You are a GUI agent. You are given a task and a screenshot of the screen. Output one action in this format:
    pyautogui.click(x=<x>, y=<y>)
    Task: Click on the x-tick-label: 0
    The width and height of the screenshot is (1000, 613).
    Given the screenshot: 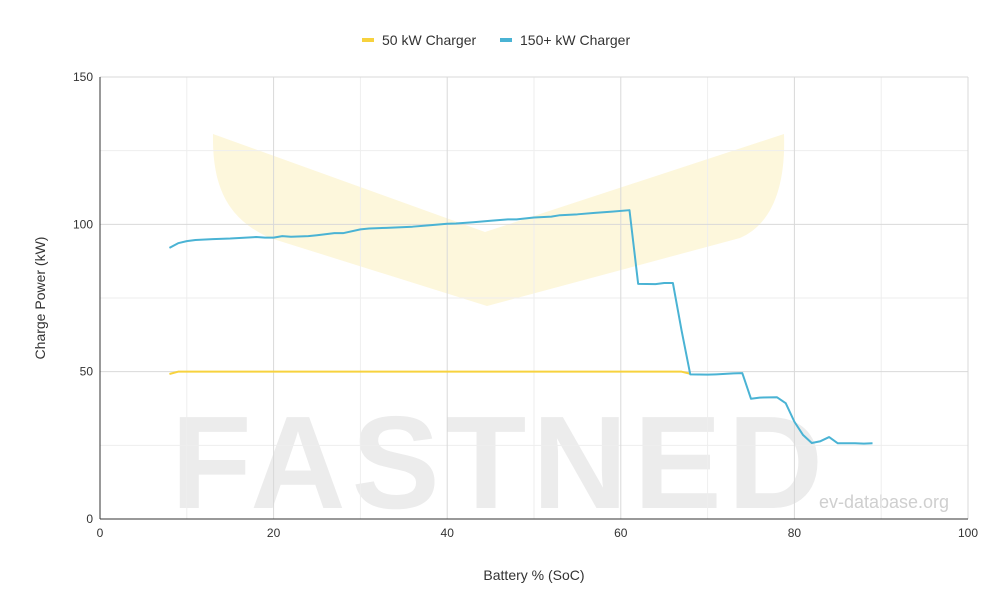 What is the action you would take?
    pyautogui.click(x=100, y=533)
    